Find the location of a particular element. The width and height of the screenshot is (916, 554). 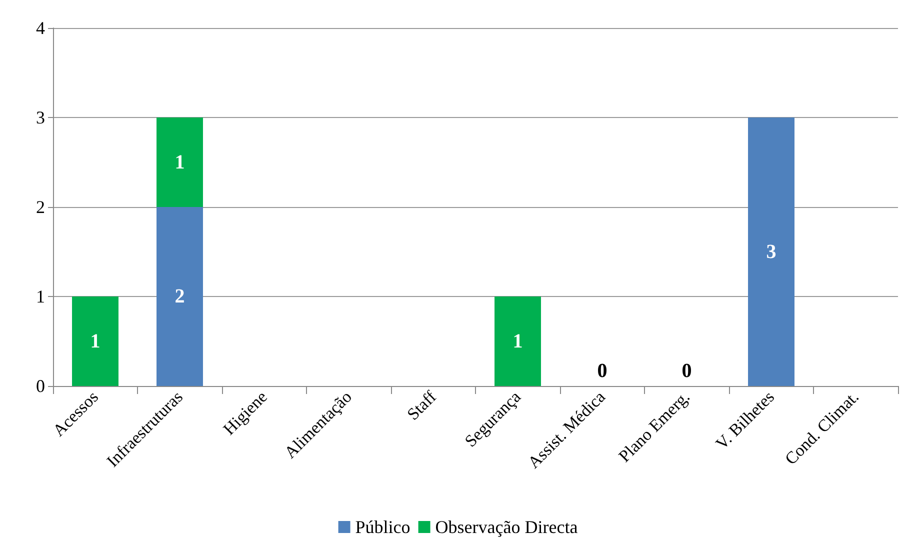

legend-label: Público is located at coordinates (382, 527).